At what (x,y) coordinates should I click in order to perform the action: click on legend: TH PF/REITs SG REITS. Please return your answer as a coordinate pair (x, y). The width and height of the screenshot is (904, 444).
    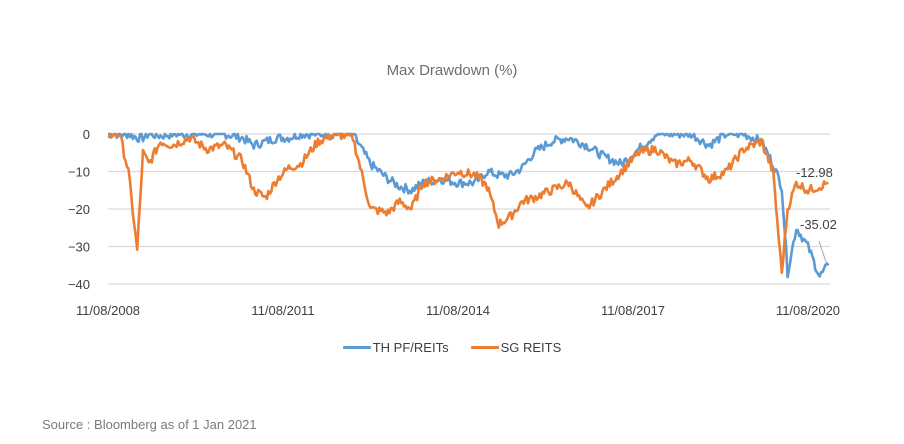
    Looking at the image, I should click on (452, 347).